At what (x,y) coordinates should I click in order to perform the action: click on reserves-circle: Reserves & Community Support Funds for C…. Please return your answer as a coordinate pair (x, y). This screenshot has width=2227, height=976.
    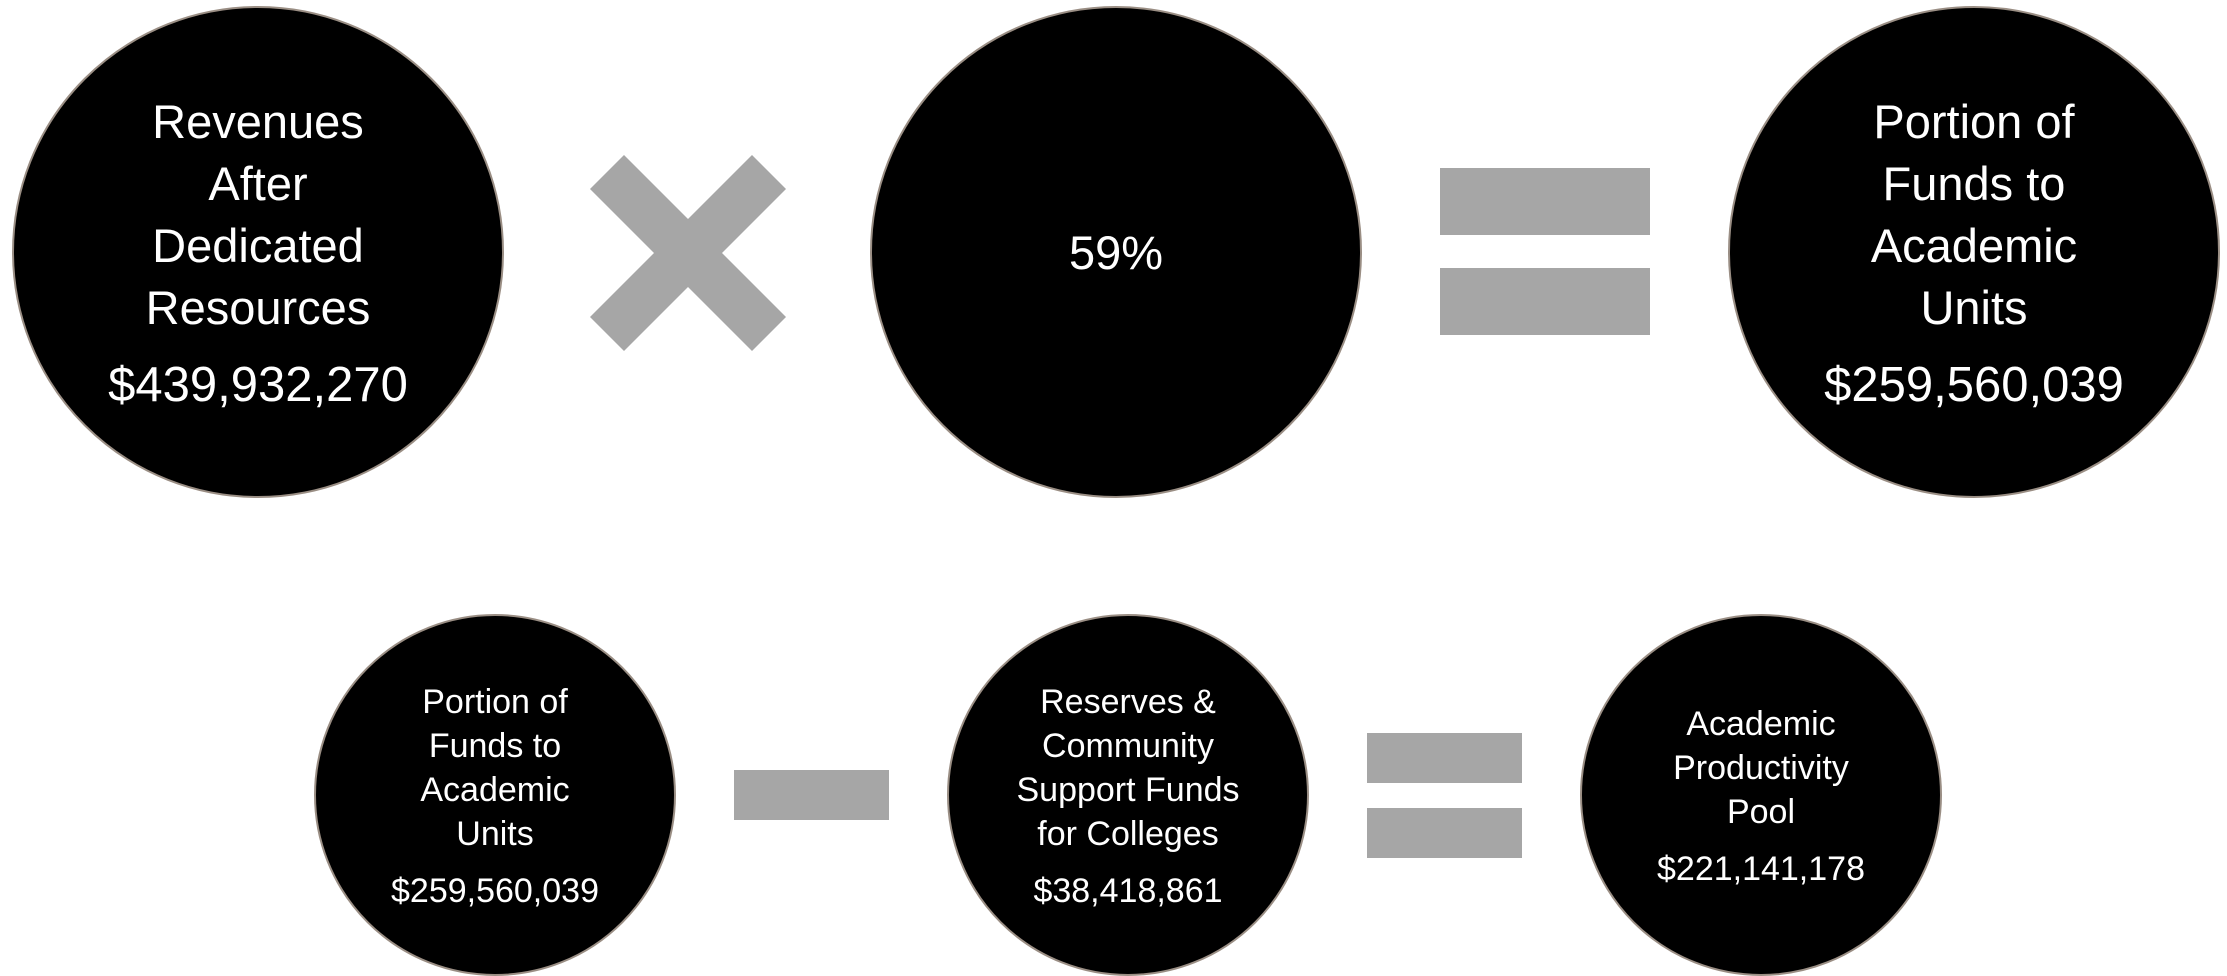
    Looking at the image, I should click on (1128, 795).